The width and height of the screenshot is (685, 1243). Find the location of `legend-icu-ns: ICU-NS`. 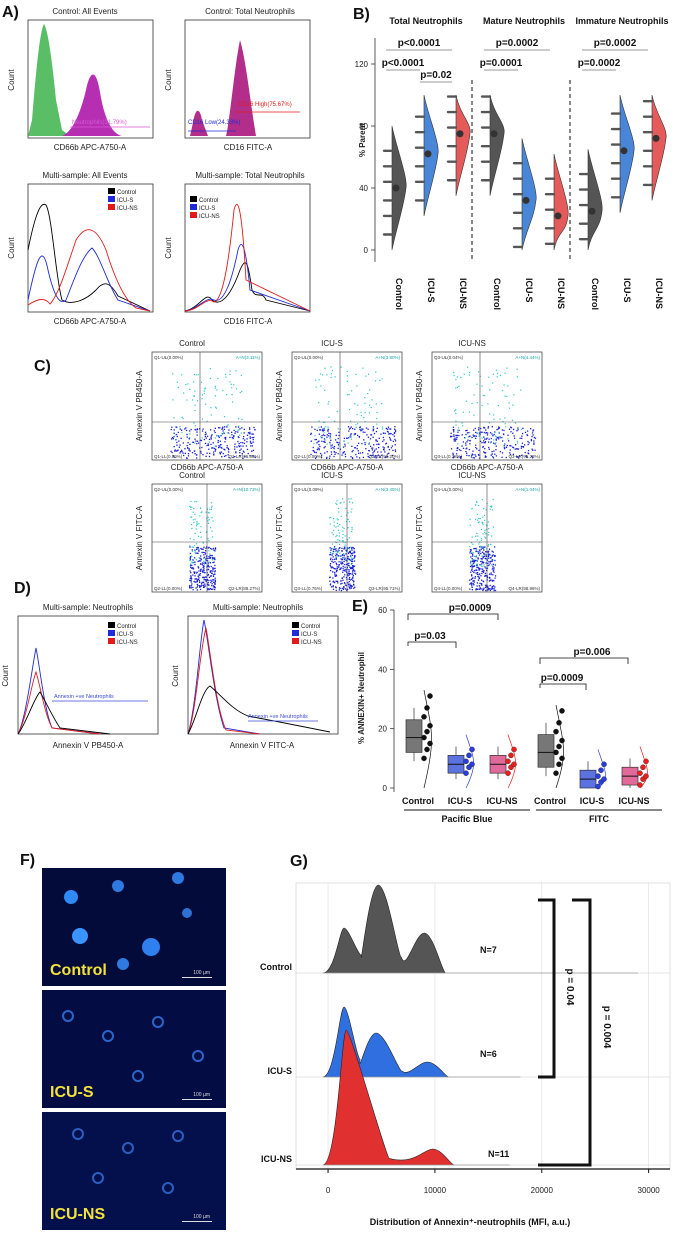

legend-icu-ns: ICU-NS is located at coordinates (127, 643).